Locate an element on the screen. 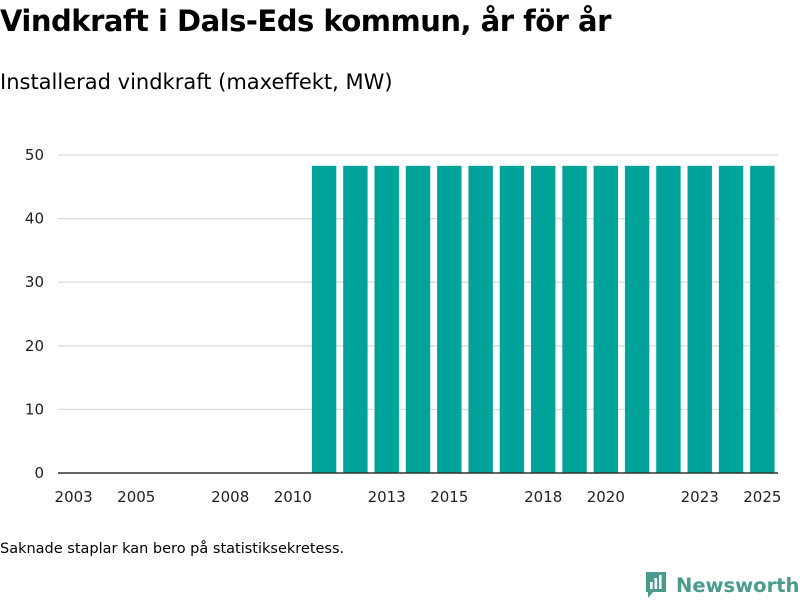 The image size is (800, 600). bar-2025 is located at coordinates (762, 319).